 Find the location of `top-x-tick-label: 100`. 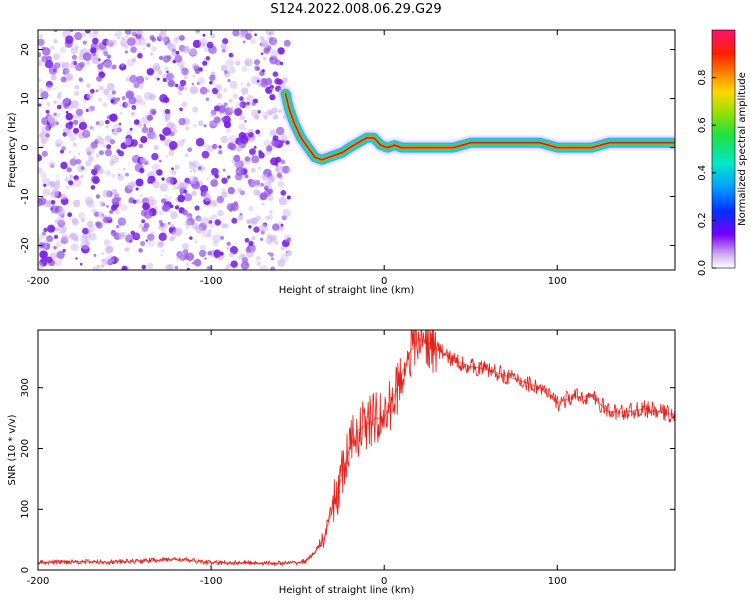

top-x-tick-label: 100 is located at coordinates (557, 281).